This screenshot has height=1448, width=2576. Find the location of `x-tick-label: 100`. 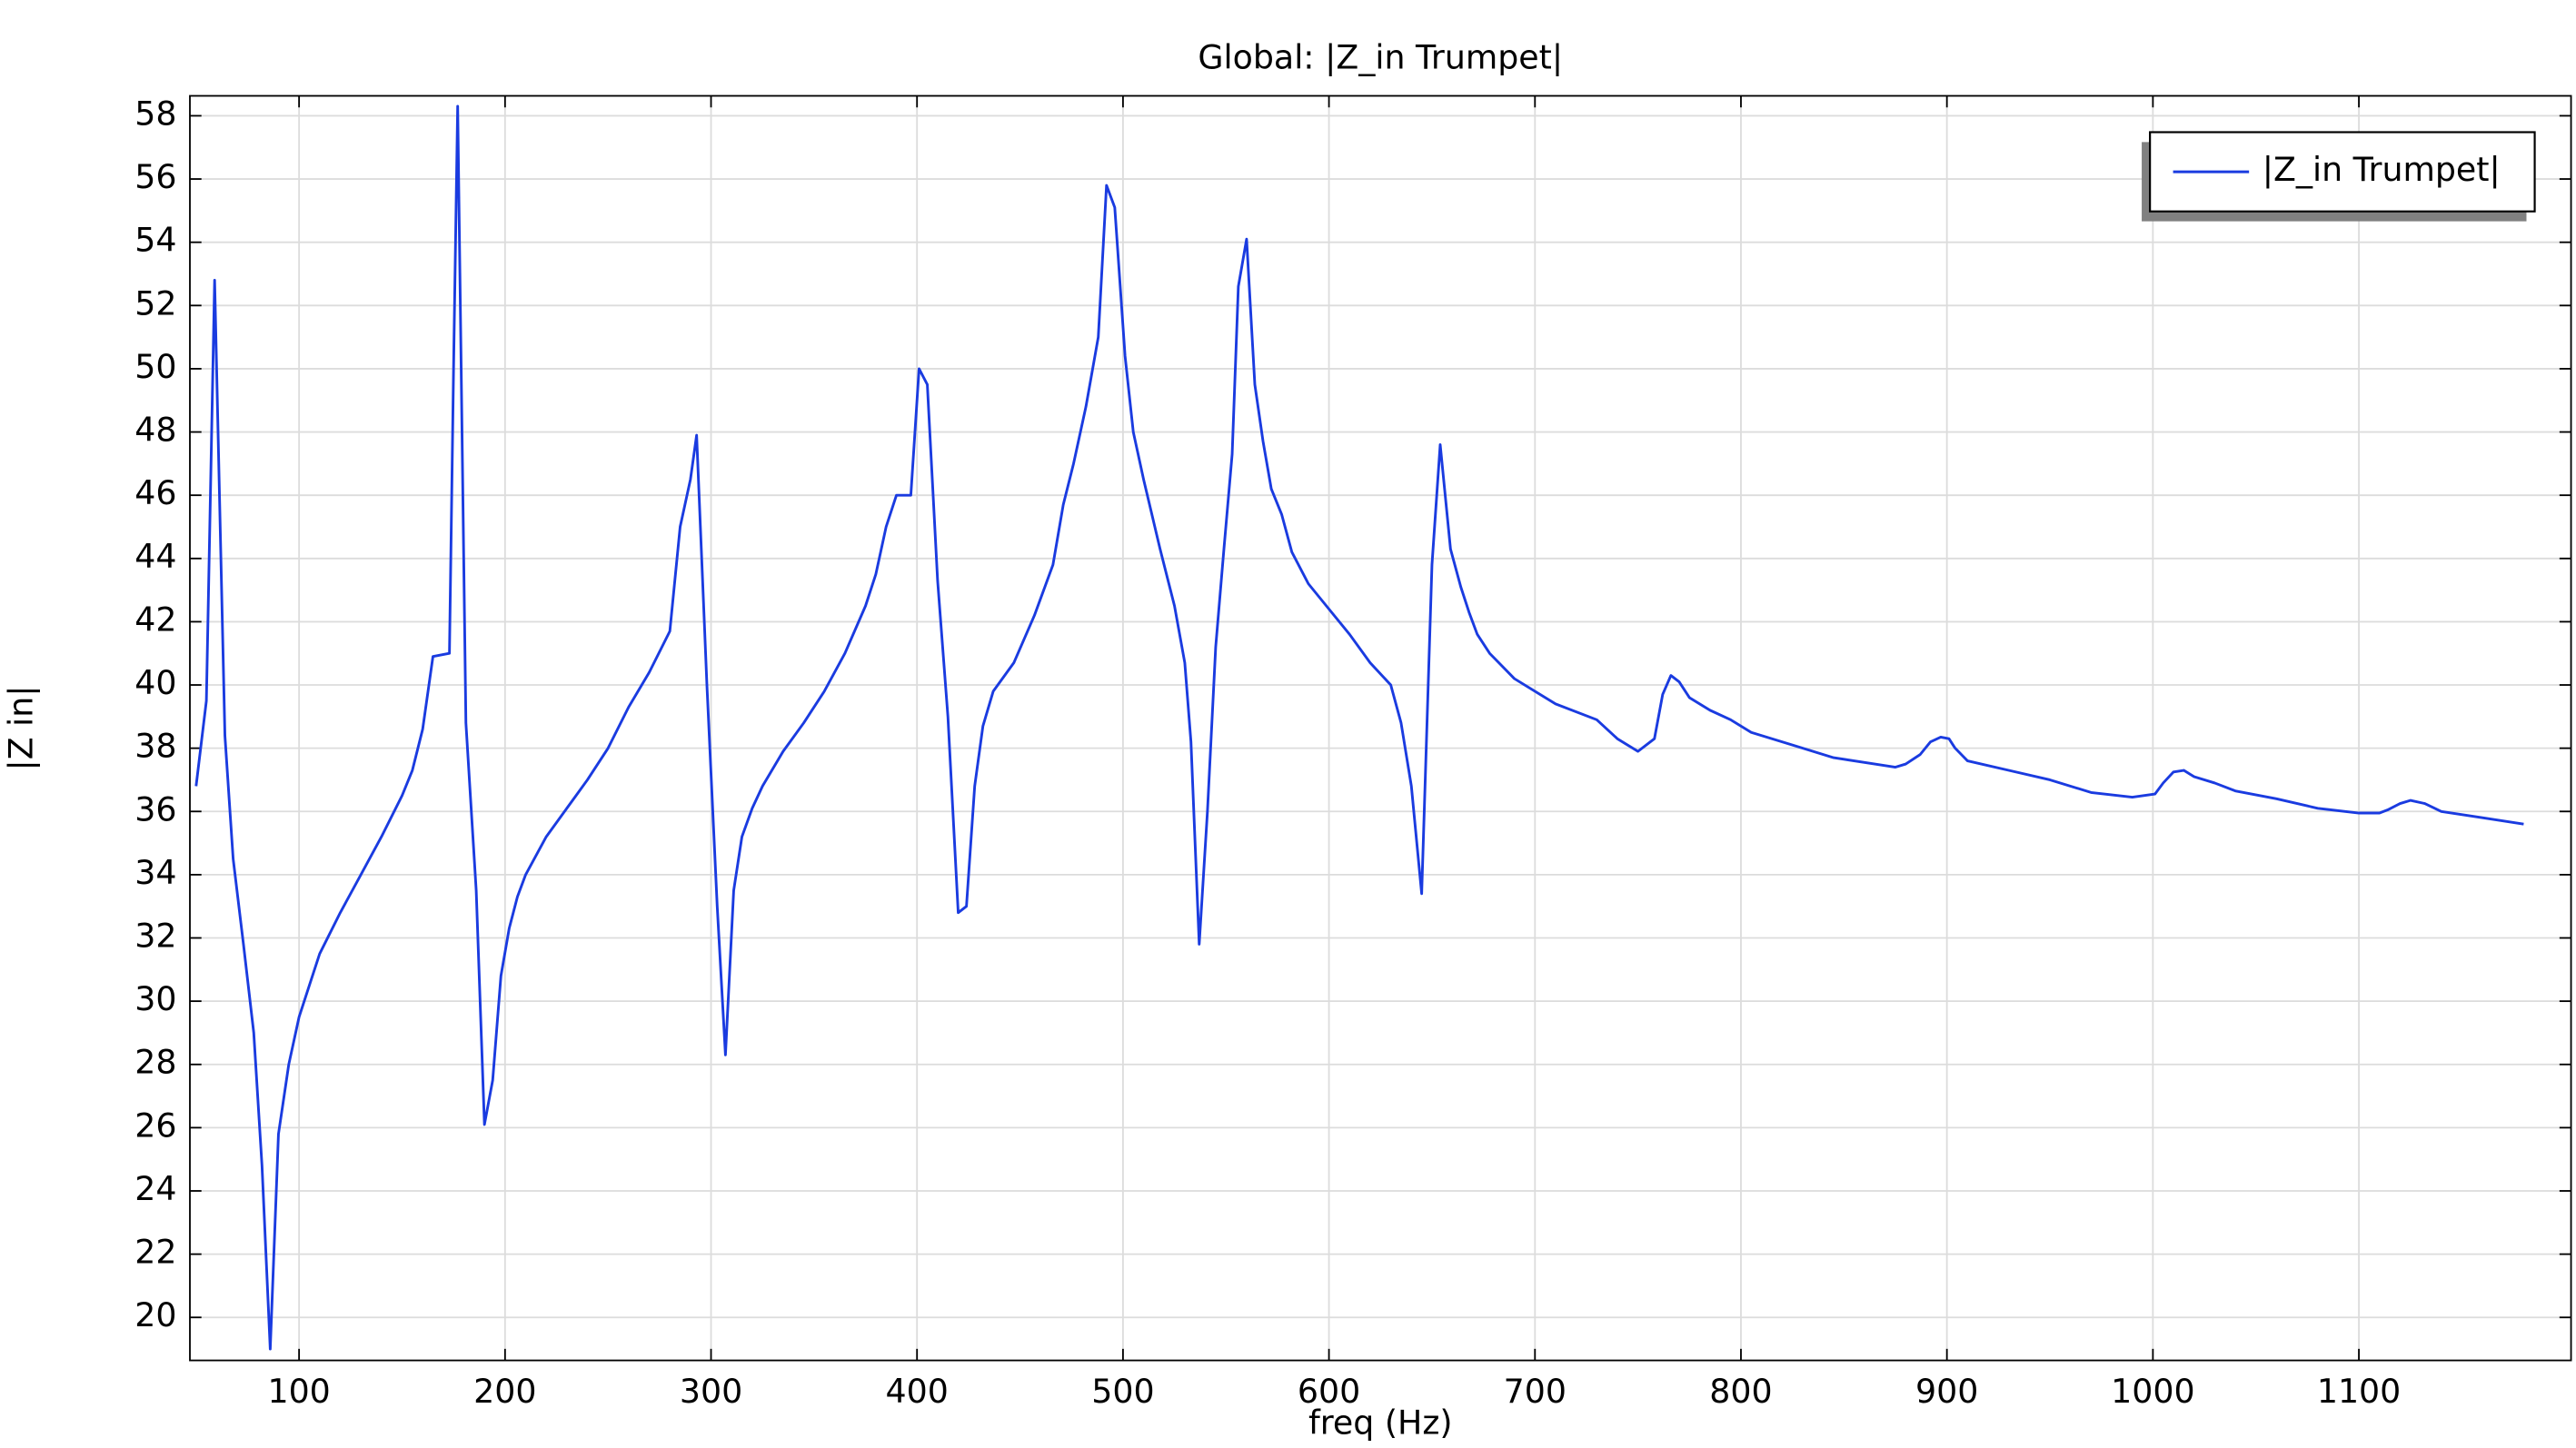

x-tick-label: 100 is located at coordinates (298, 1391).